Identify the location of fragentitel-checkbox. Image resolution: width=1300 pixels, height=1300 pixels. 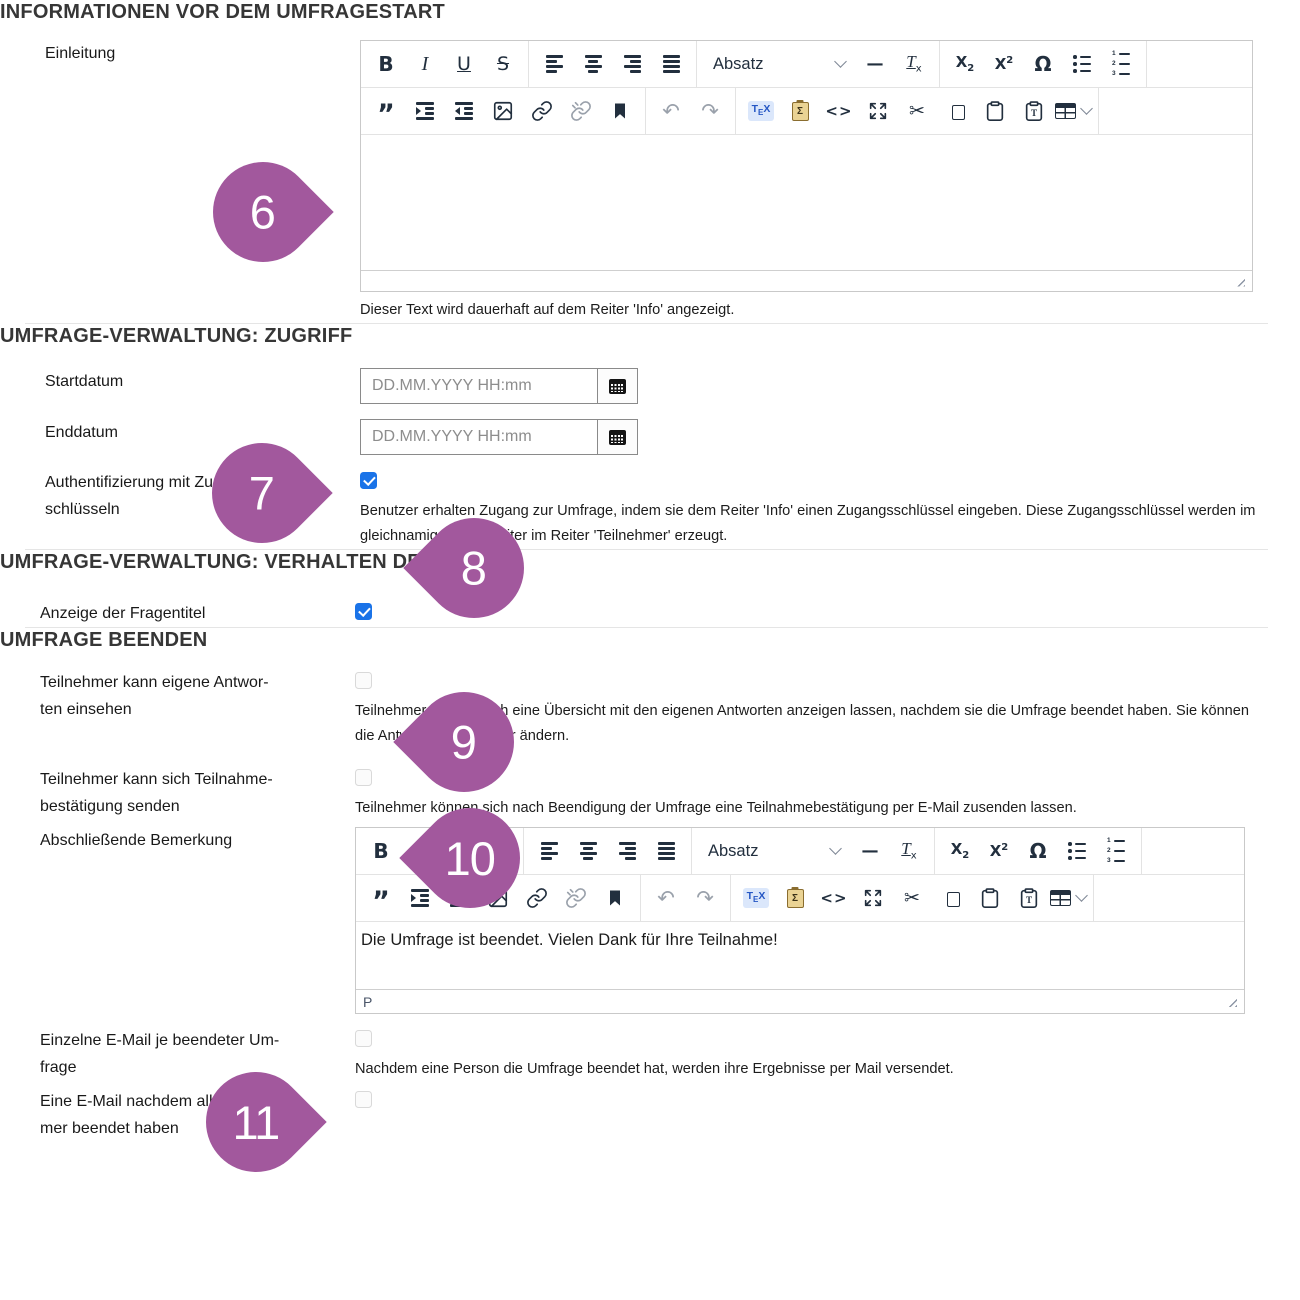
(363, 611).